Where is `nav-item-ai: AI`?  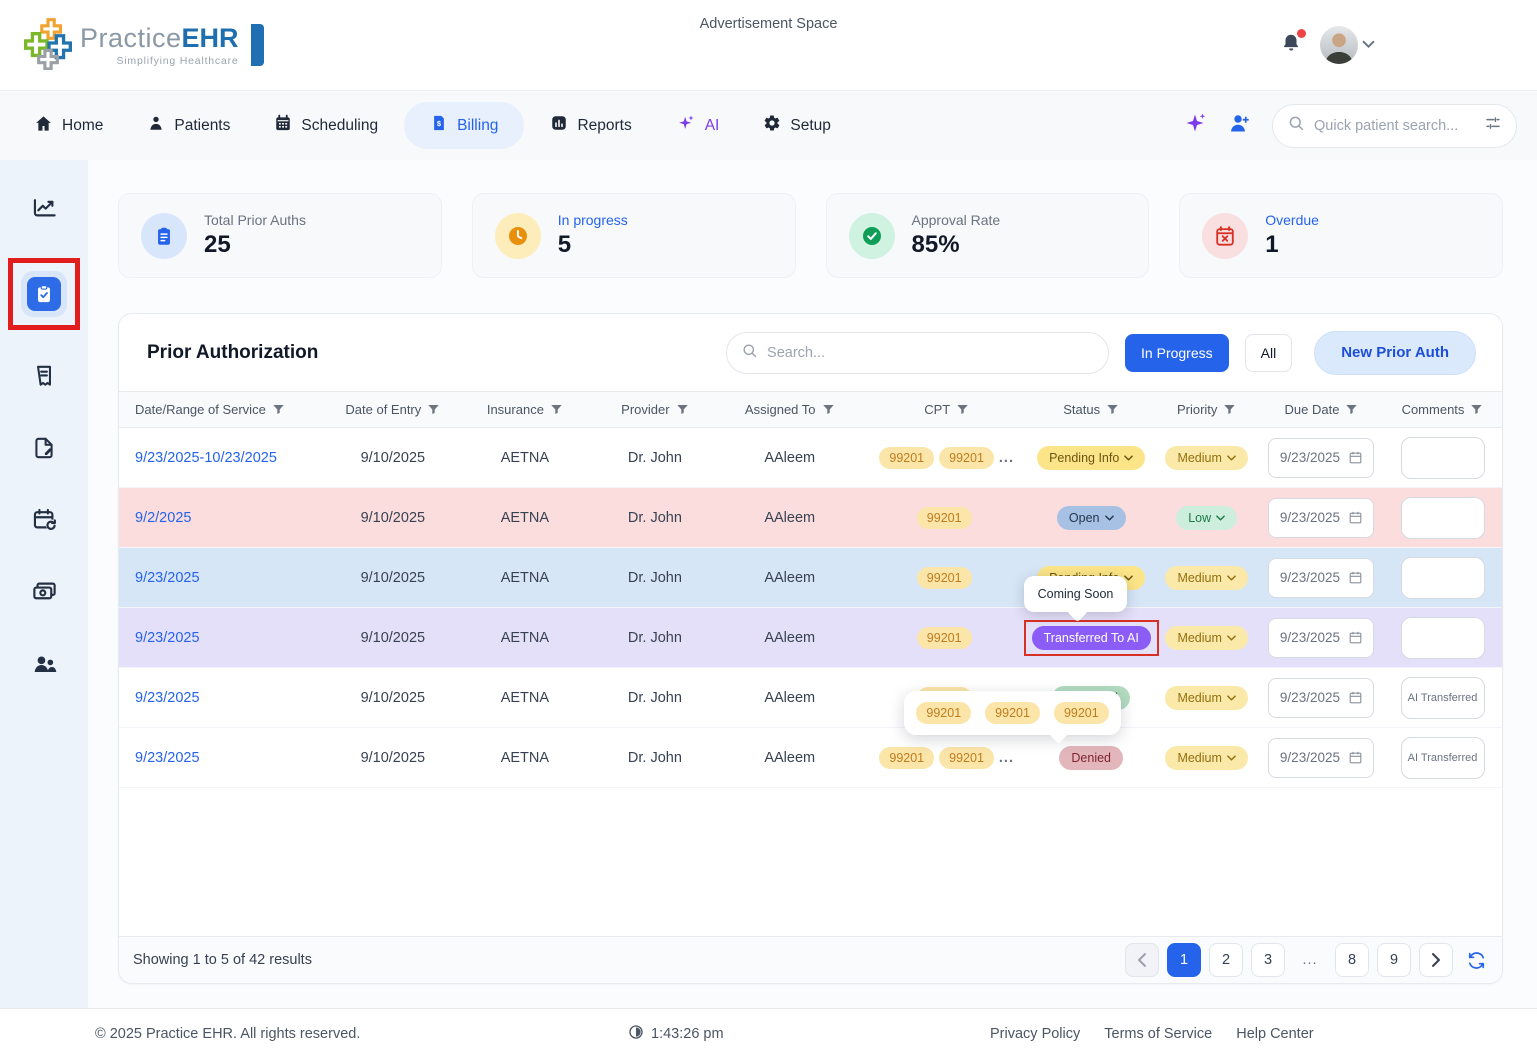 nav-item-ai: AI is located at coordinates (698, 125).